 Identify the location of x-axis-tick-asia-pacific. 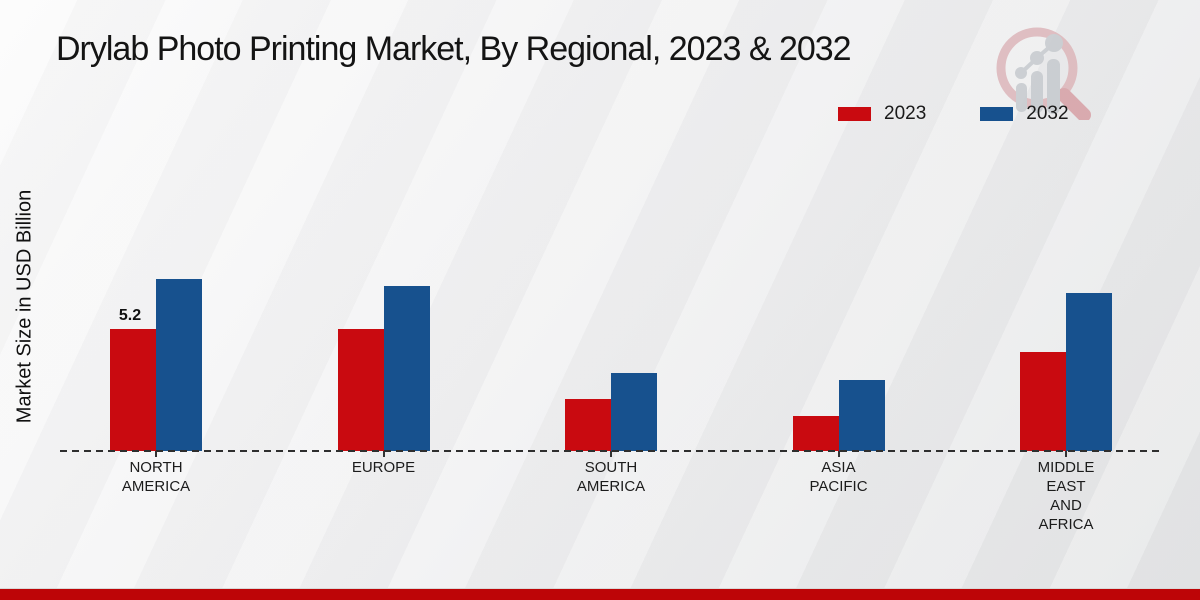
(838, 454).